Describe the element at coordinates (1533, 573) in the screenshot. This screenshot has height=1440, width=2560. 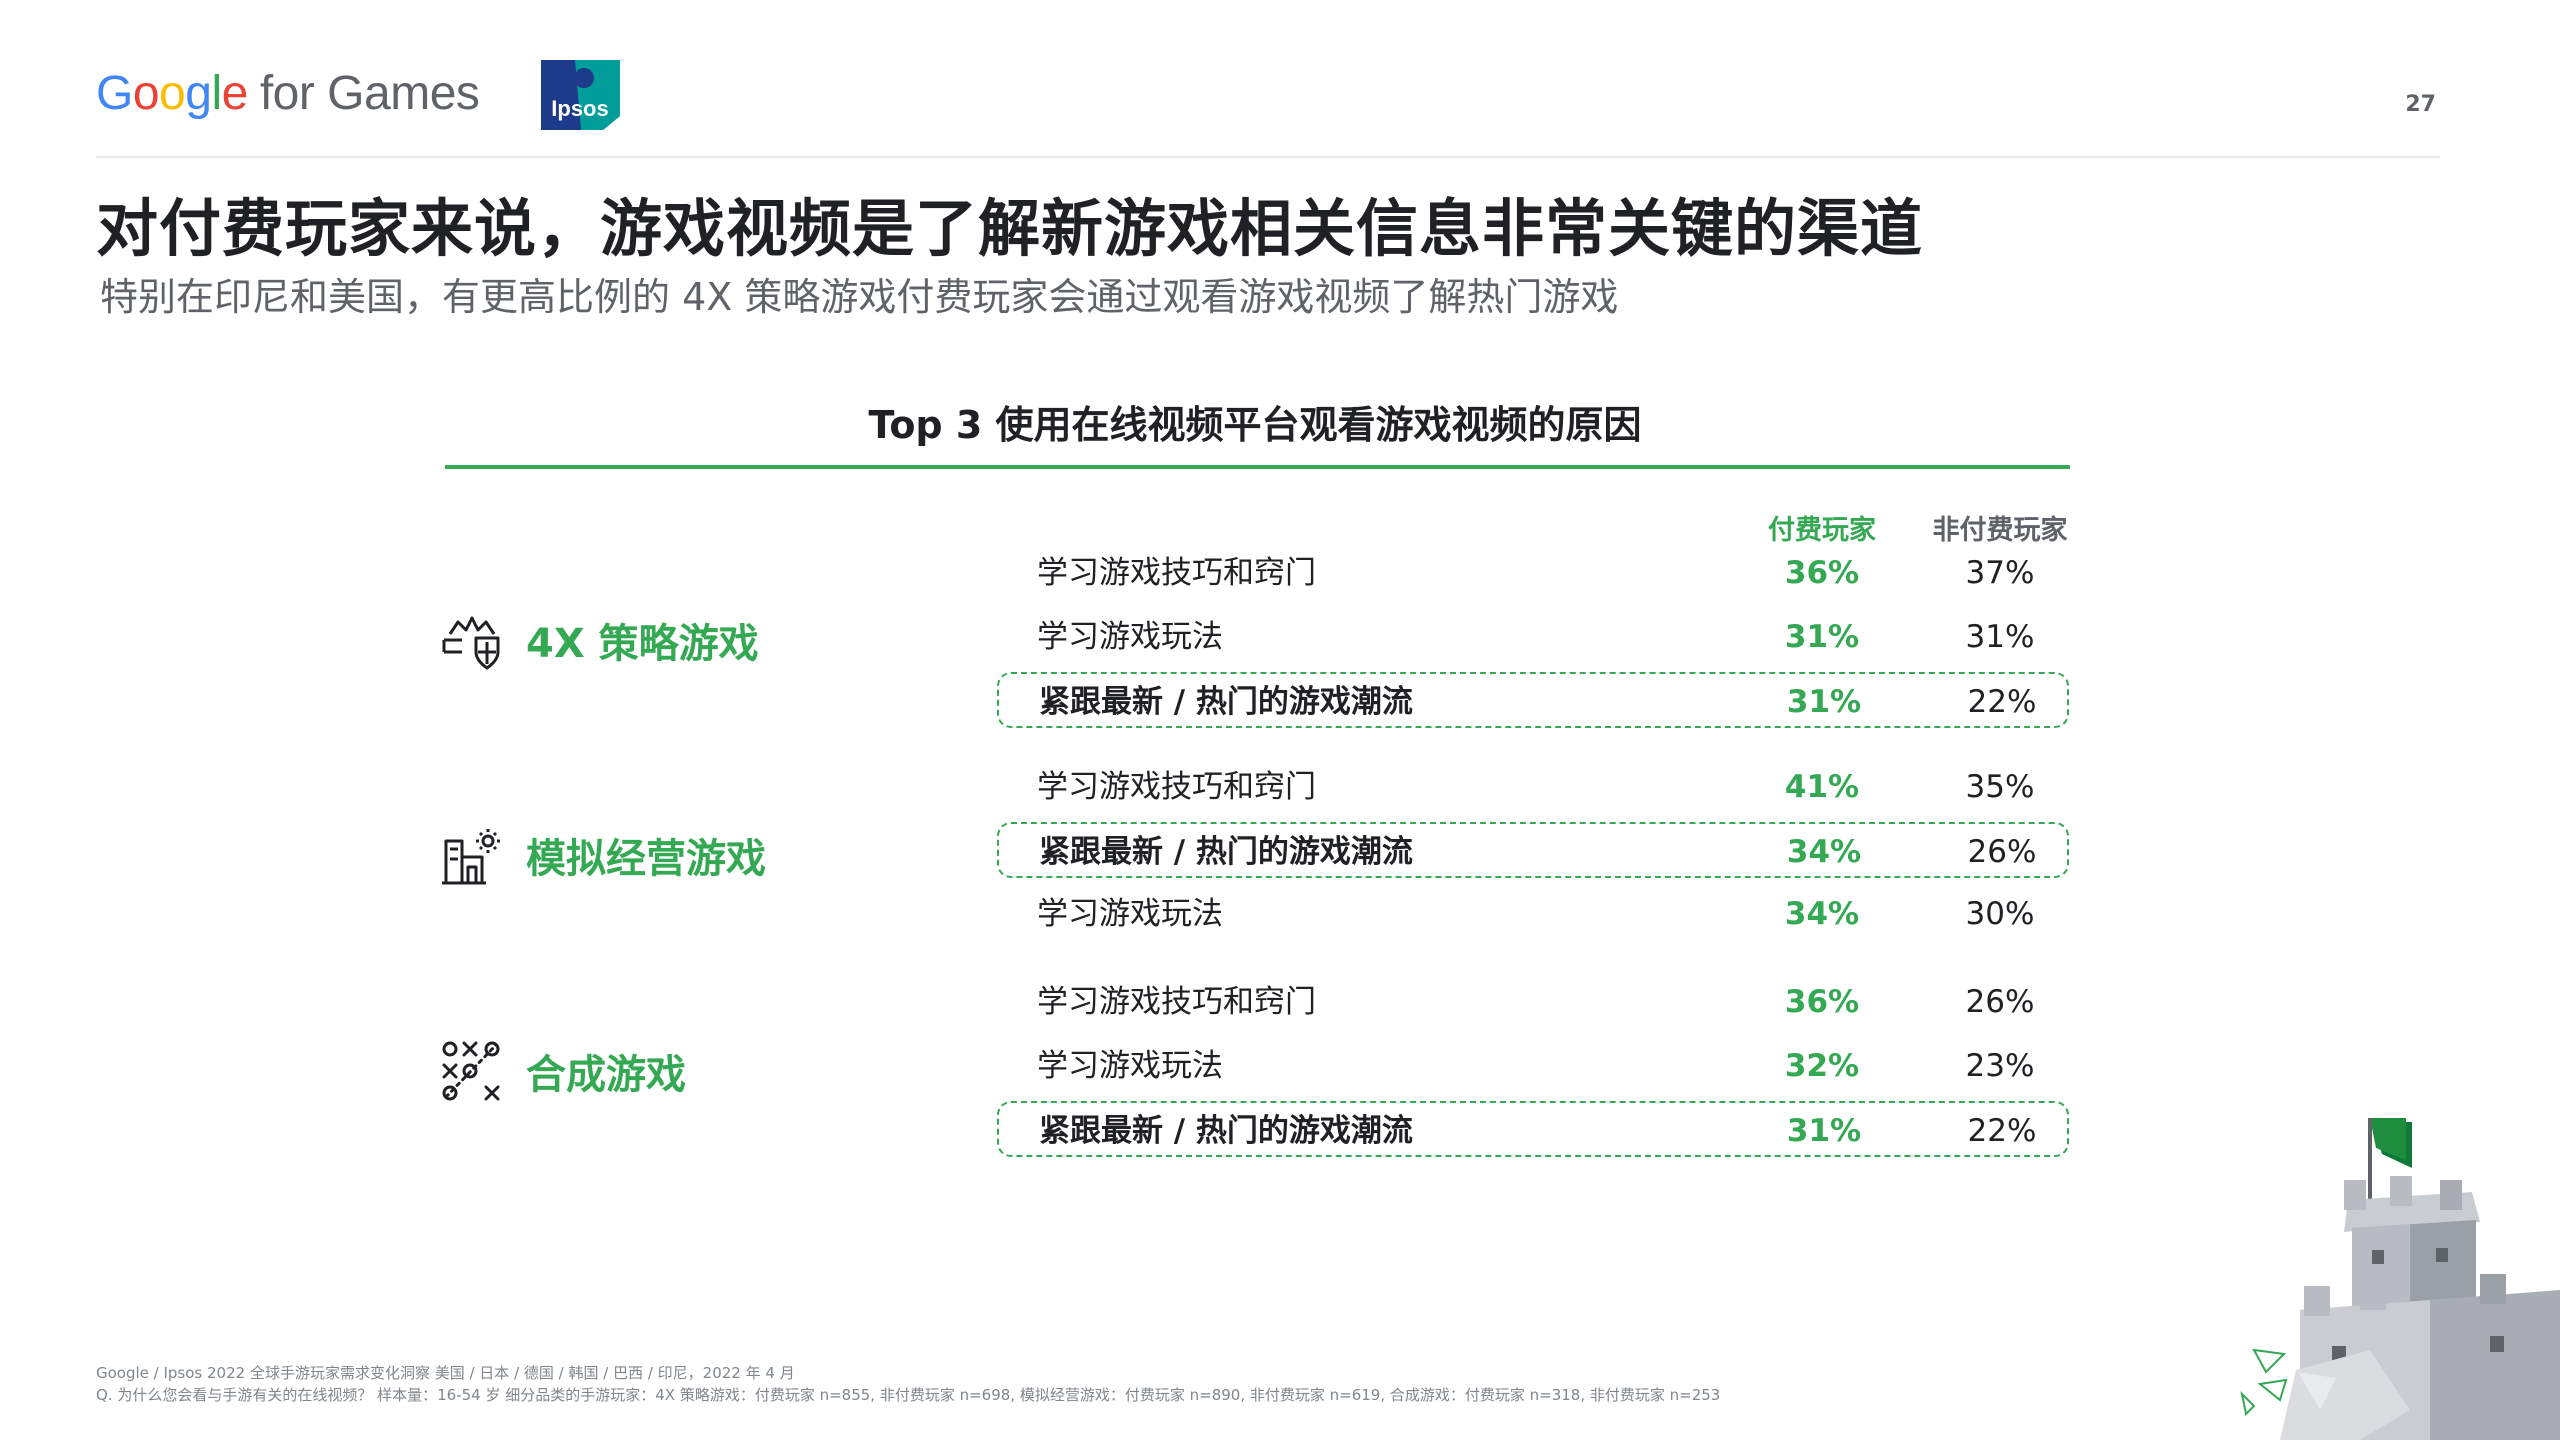
I see `table-row: 学习游戏技巧和窍门 36% 37%` at that location.